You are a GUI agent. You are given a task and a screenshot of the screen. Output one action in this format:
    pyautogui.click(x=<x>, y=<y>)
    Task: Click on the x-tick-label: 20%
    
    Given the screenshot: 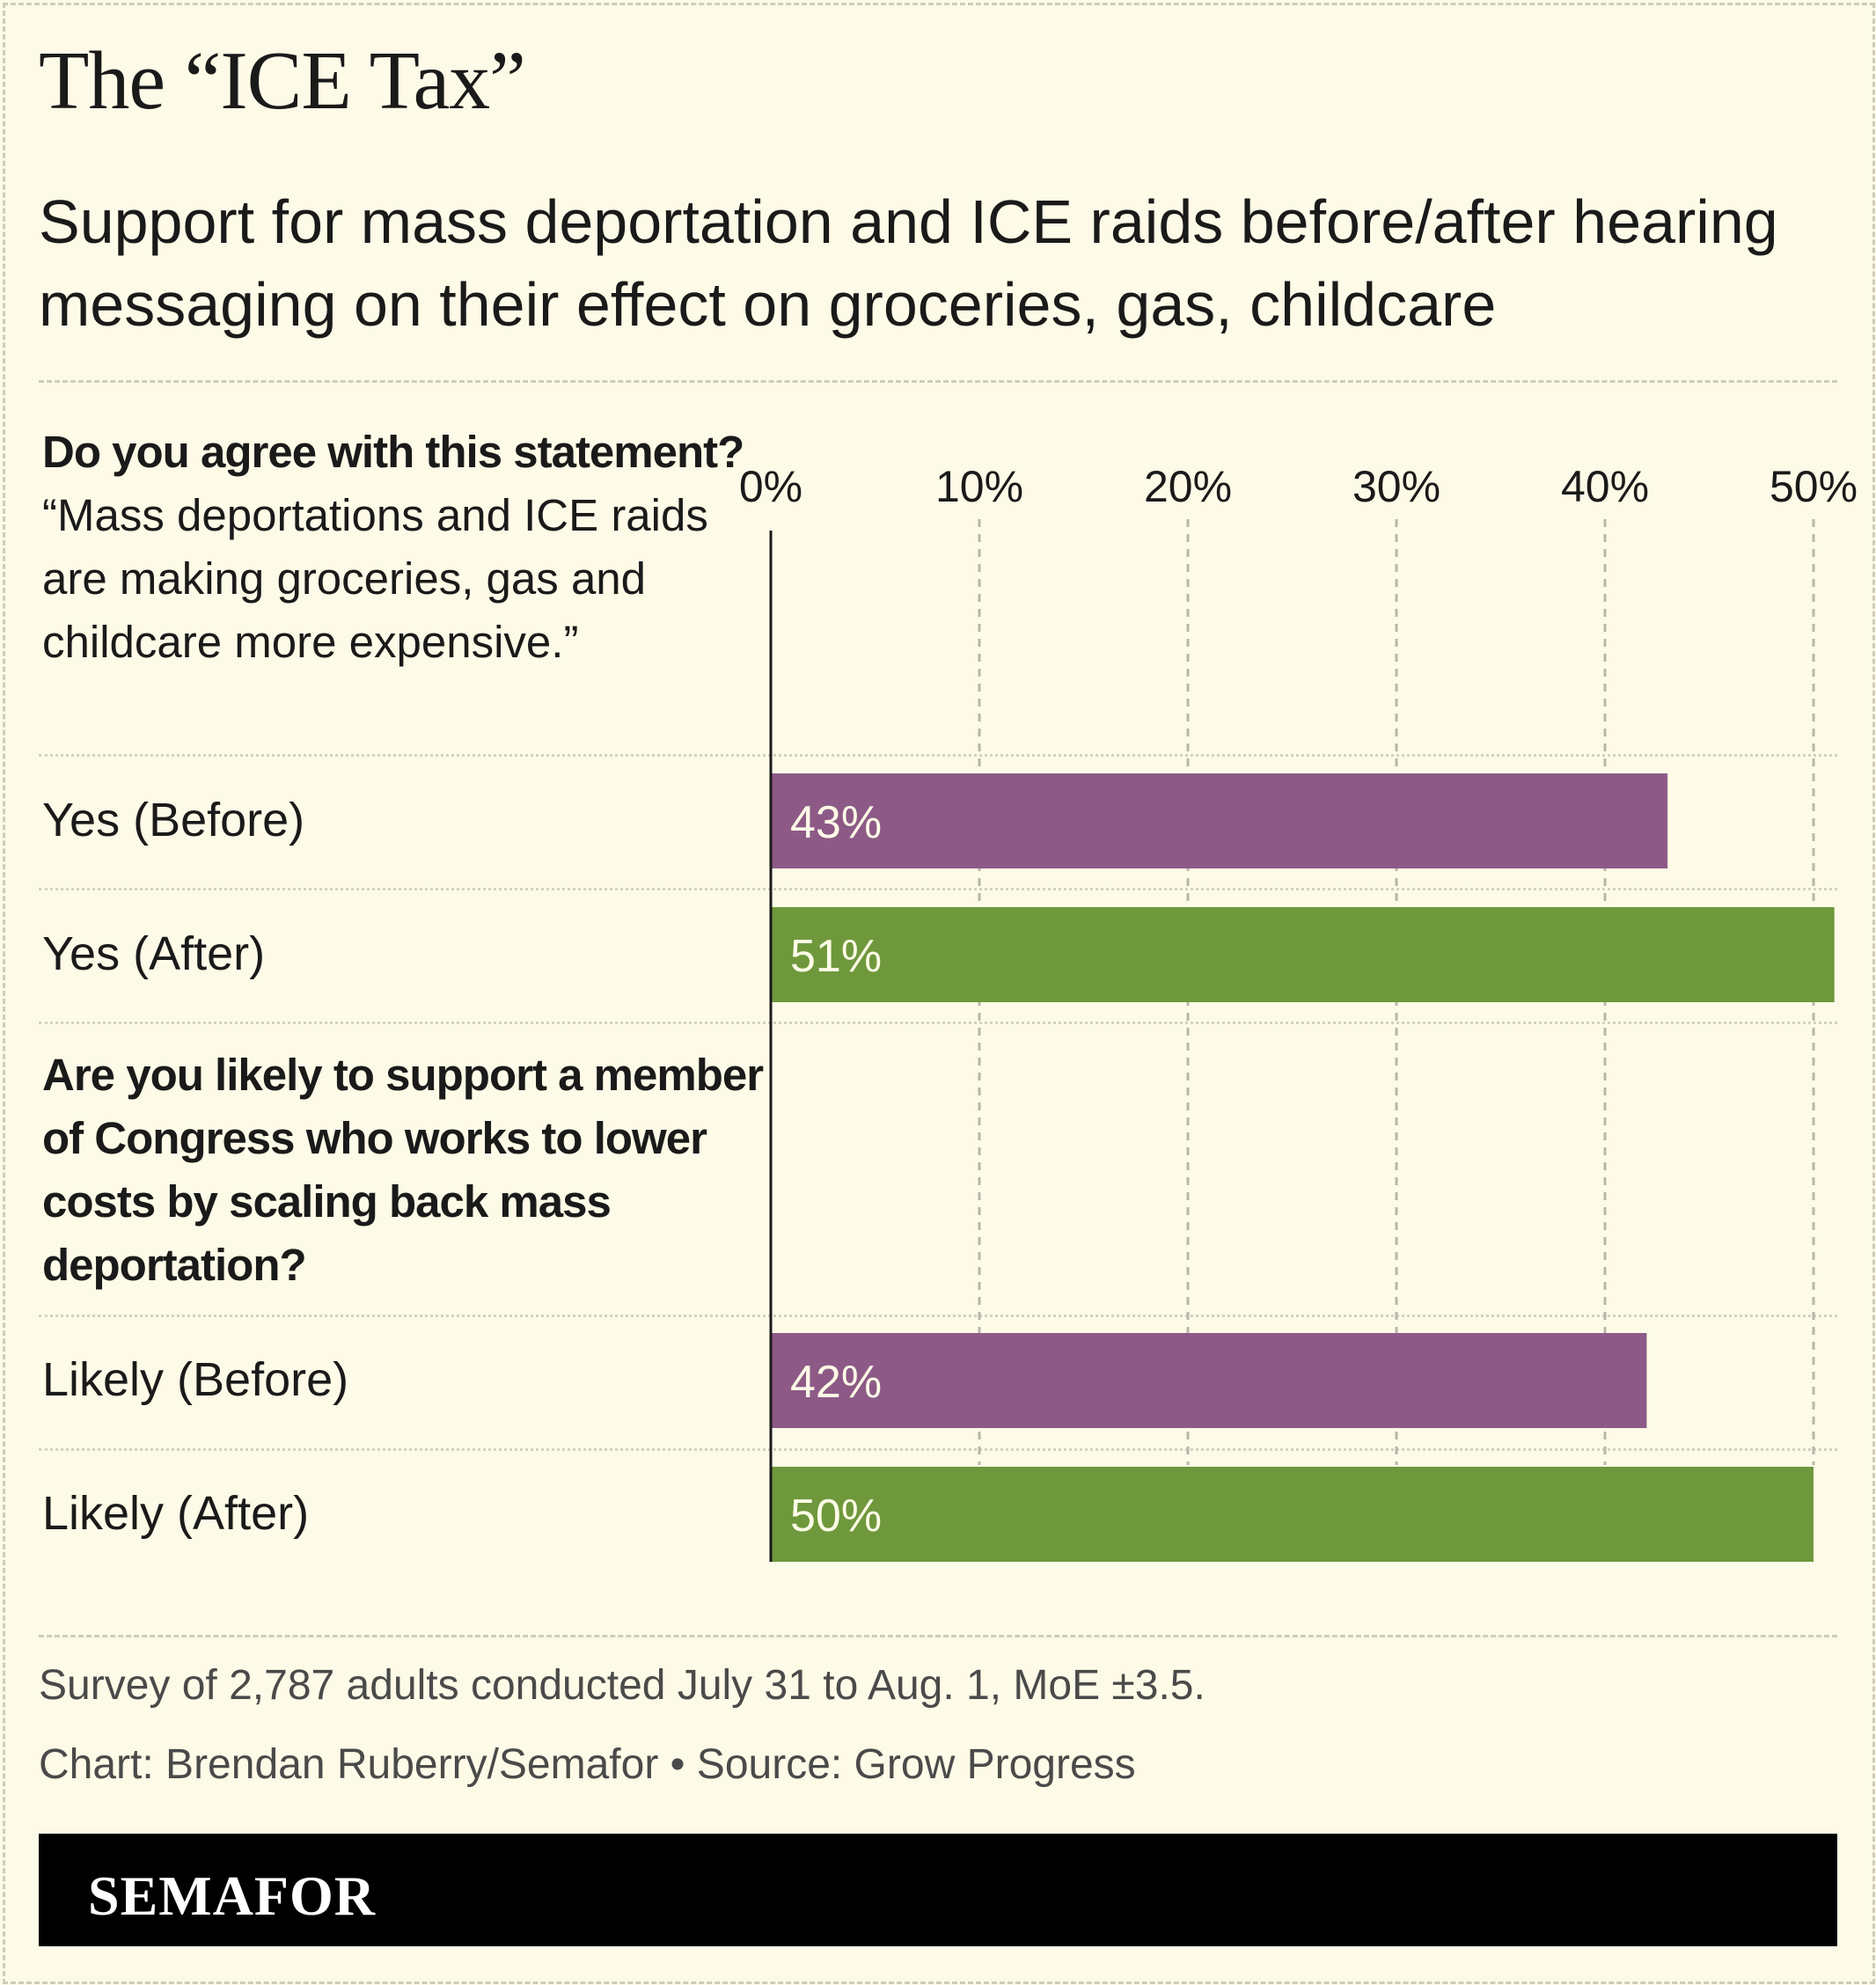 What is the action you would take?
    pyautogui.click(x=1188, y=487)
    